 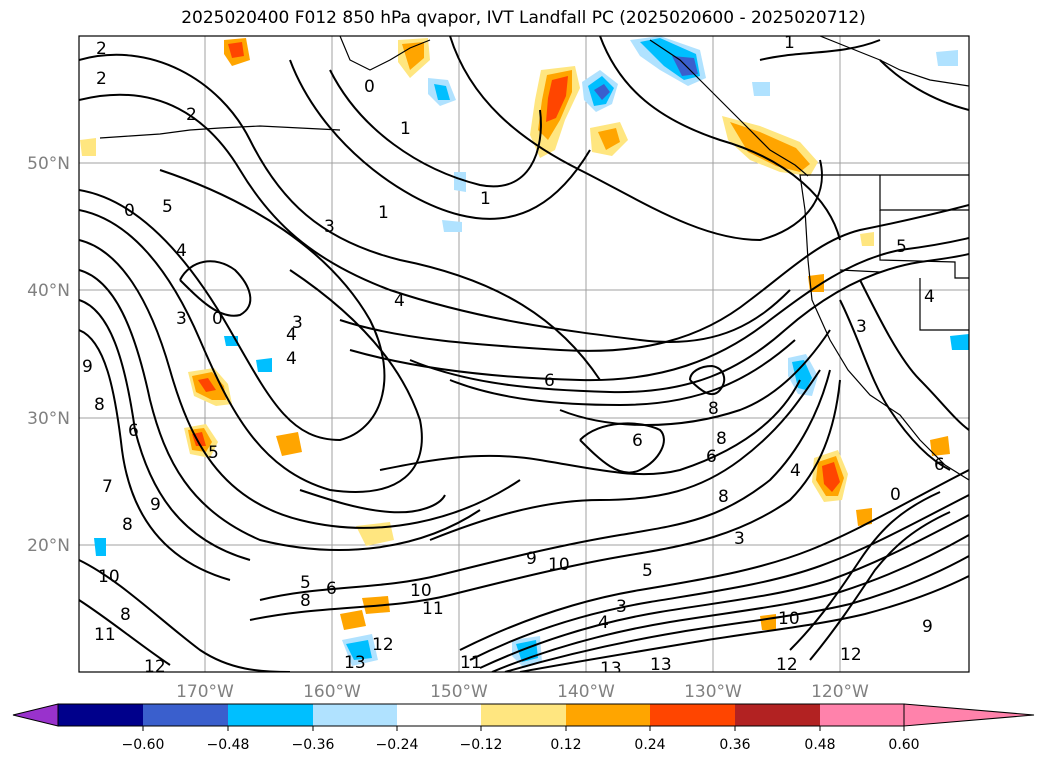 What do you see at coordinates (48, 419) in the screenshot?
I see `lat-tick-label: 30°N` at bounding box center [48, 419].